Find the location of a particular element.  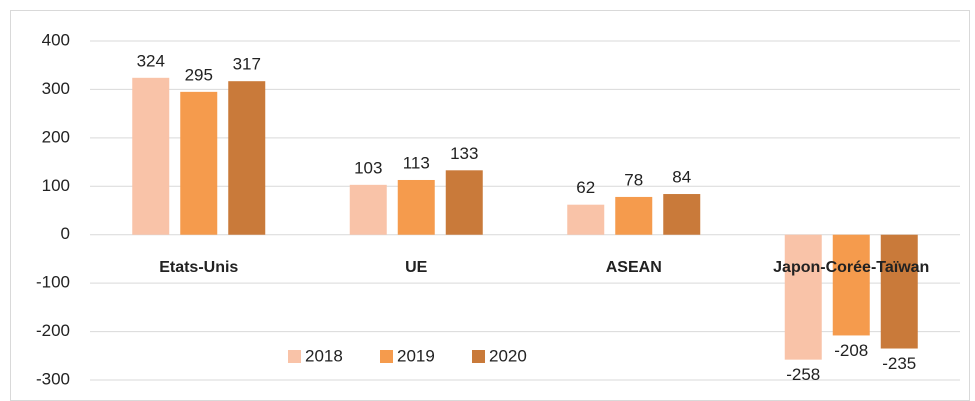

data-label: 295 is located at coordinates (199, 74).